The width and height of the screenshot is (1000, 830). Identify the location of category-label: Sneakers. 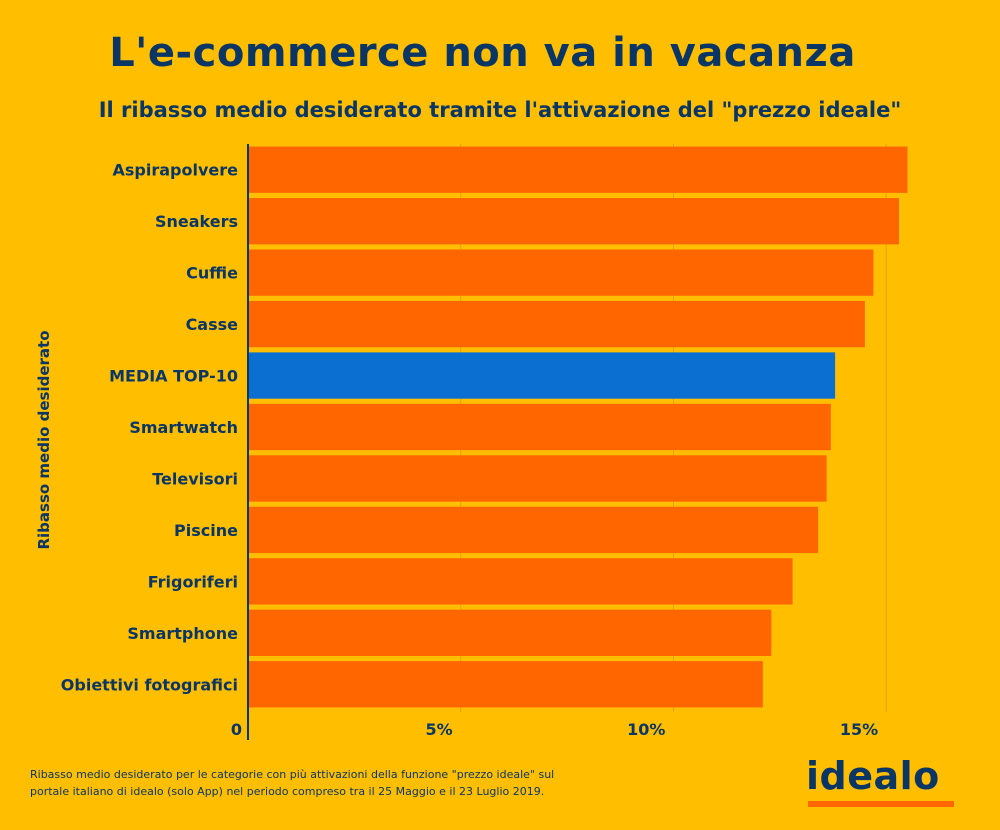
(196, 221).